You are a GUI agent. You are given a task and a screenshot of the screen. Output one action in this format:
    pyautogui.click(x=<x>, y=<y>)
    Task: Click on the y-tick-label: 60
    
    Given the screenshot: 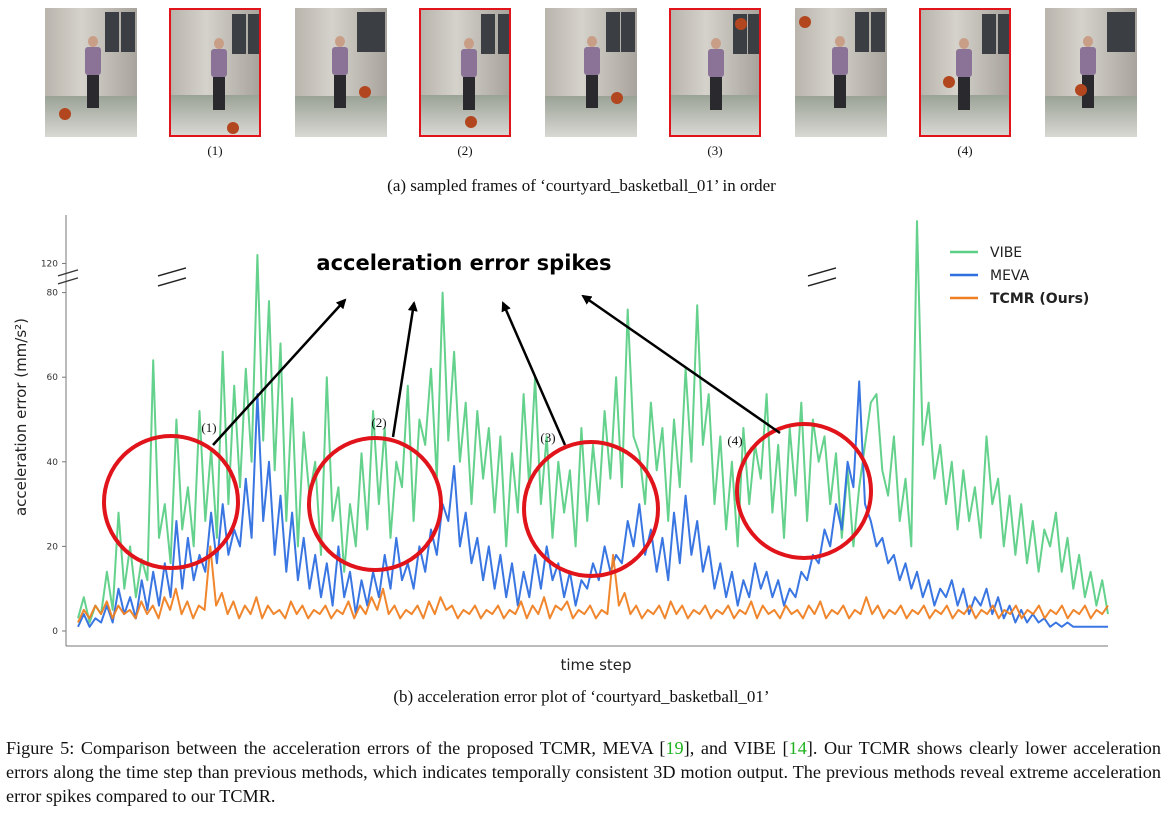 What is the action you would take?
    pyautogui.click(x=53, y=378)
    